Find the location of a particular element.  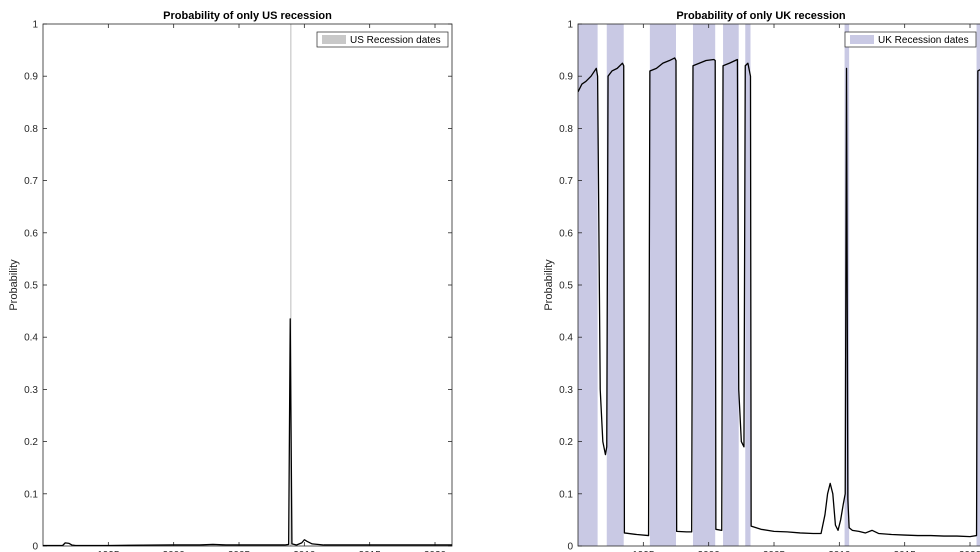

uk-chart-title: Probability of only UK recession is located at coordinates (761, 16).